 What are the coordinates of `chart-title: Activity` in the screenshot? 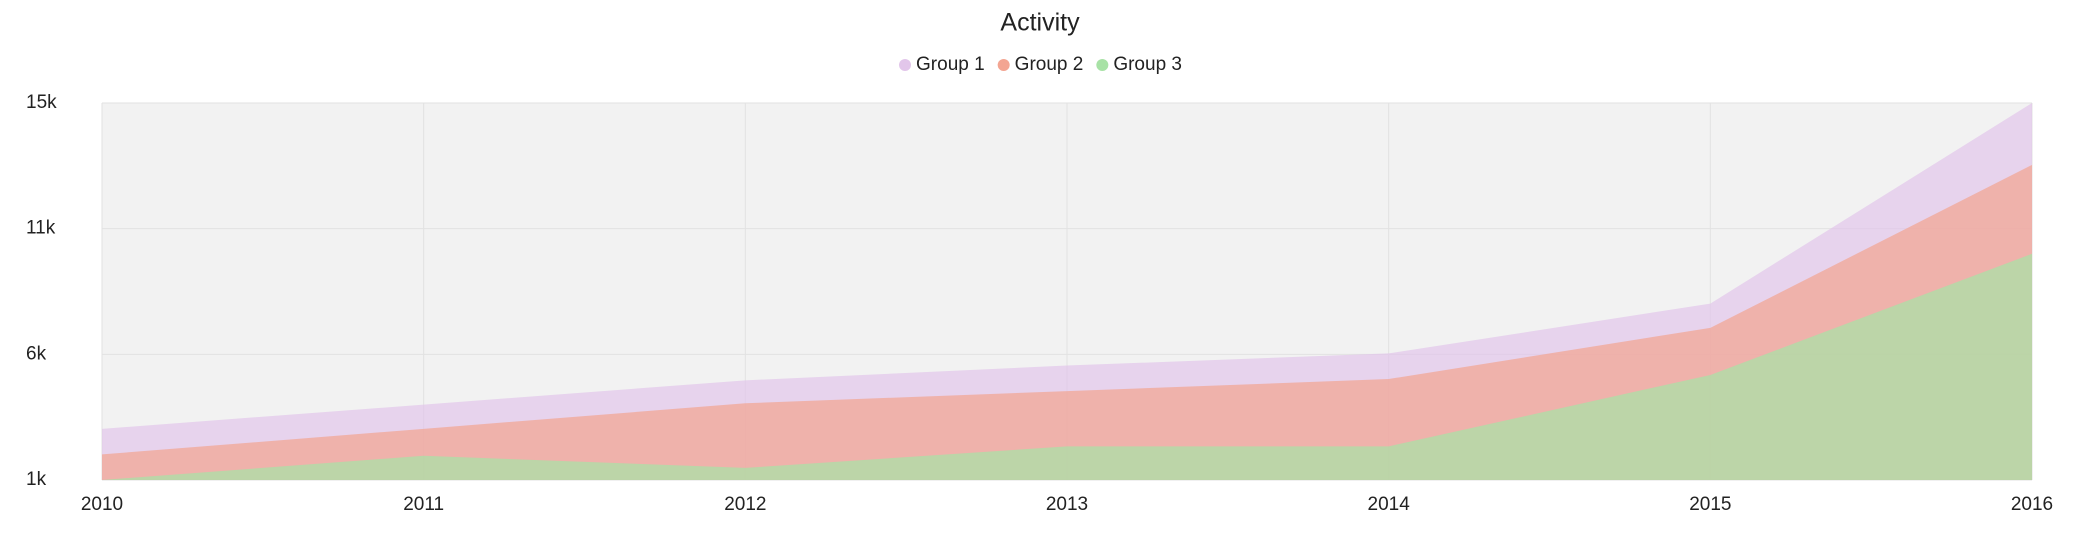 It's located at (1040, 23).